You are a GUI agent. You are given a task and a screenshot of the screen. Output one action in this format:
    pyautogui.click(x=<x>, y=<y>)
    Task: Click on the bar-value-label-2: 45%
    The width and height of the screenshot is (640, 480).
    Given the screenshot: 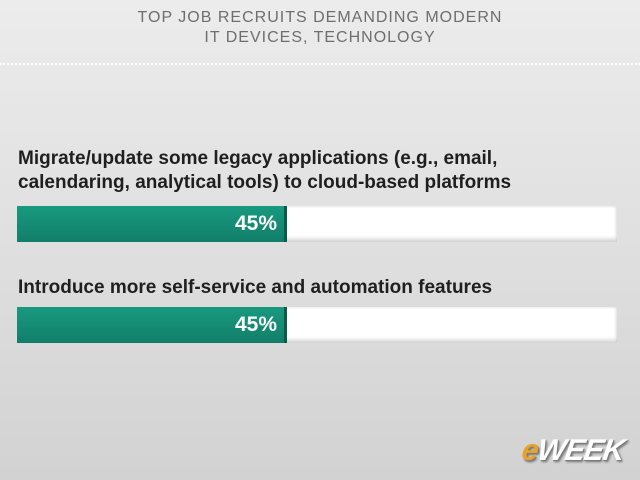 What is the action you would take?
    pyautogui.click(x=255, y=324)
    